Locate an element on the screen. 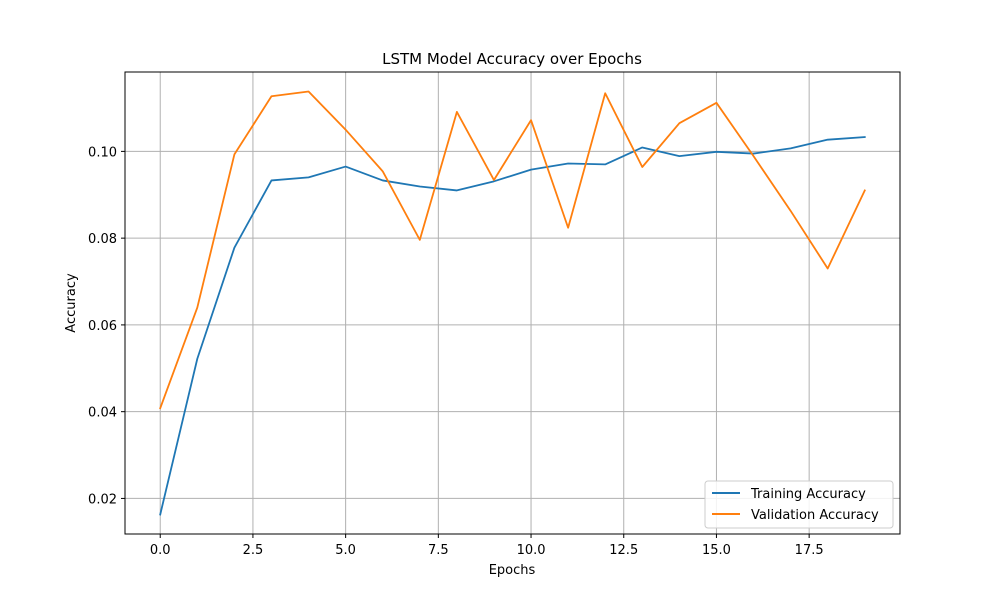 The height and width of the screenshot is (605, 1000). legend: Training Accuracy Validation Accuracy is located at coordinates (799, 504).